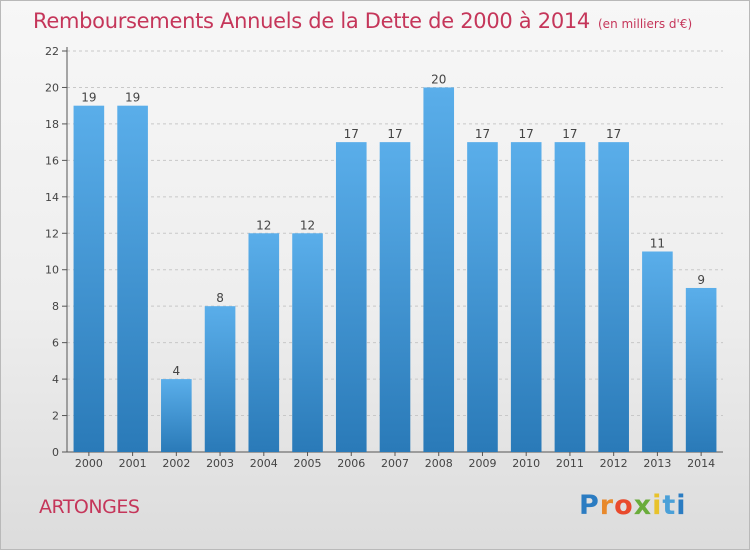 The image size is (750, 551). What do you see at coordinates (657, 463) in the screenshot?
I see `x-tick-label: 2013` at bounding box center [657, 463].